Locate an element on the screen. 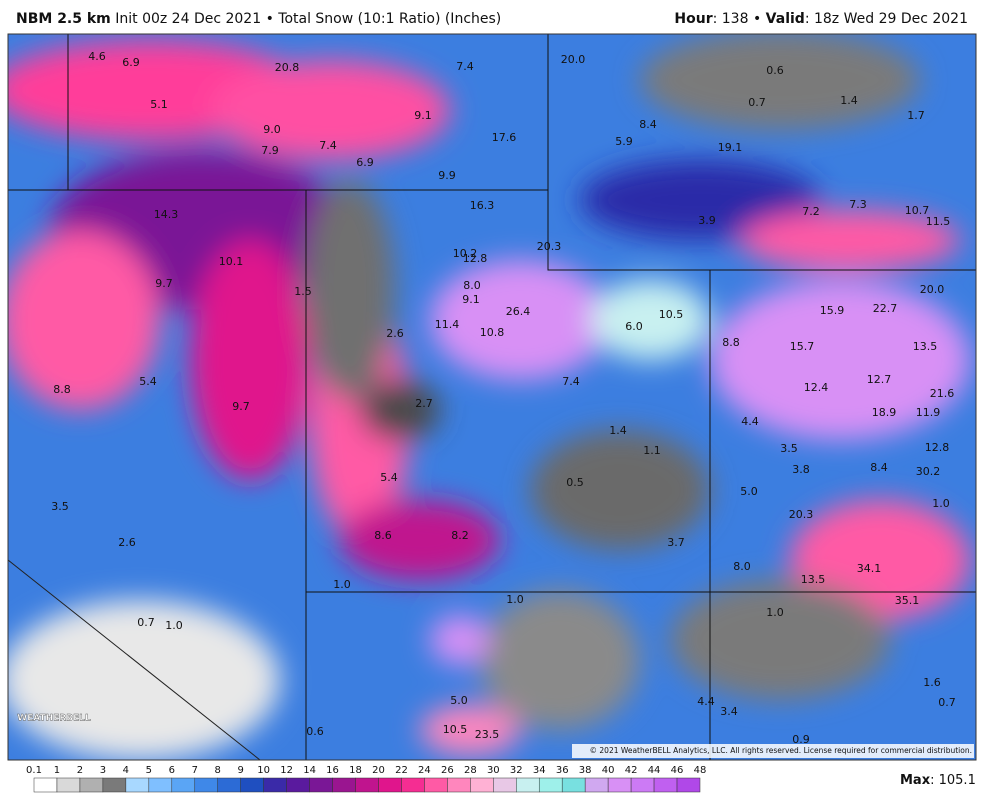  map-label: 5.1 is located at coordinates (159, 104).